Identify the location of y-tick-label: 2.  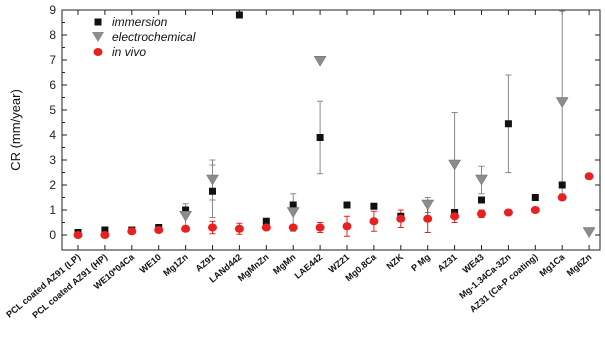
(52, 185).